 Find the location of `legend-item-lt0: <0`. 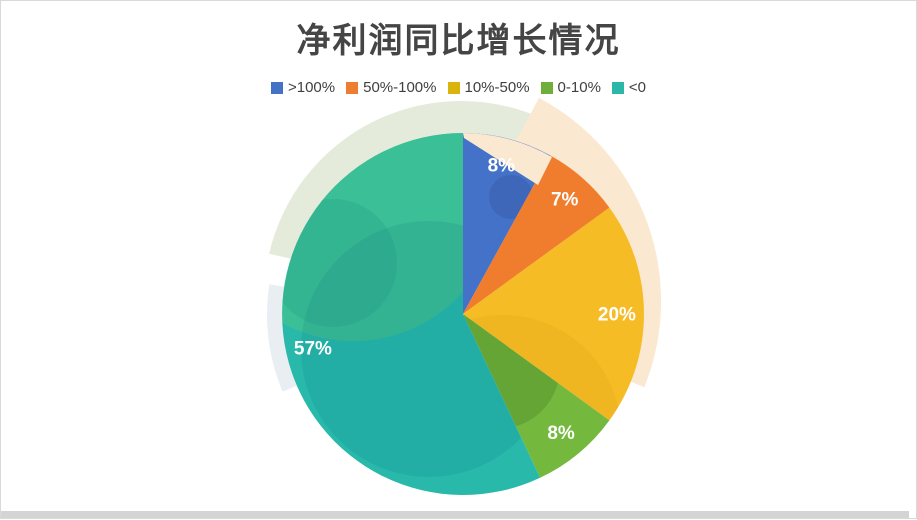

legend-item-lt0: <0 is located at coordinates (629, 87).